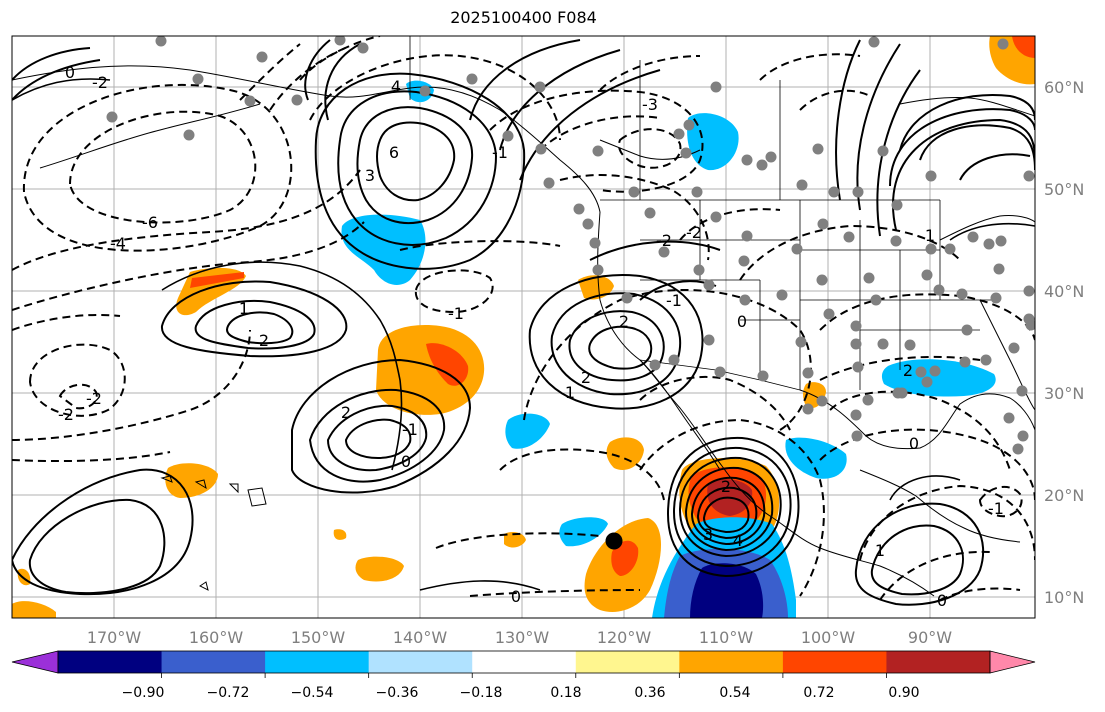 The image size is (1105, 712). I want to click on contour-label: 3, so click(708, 534).